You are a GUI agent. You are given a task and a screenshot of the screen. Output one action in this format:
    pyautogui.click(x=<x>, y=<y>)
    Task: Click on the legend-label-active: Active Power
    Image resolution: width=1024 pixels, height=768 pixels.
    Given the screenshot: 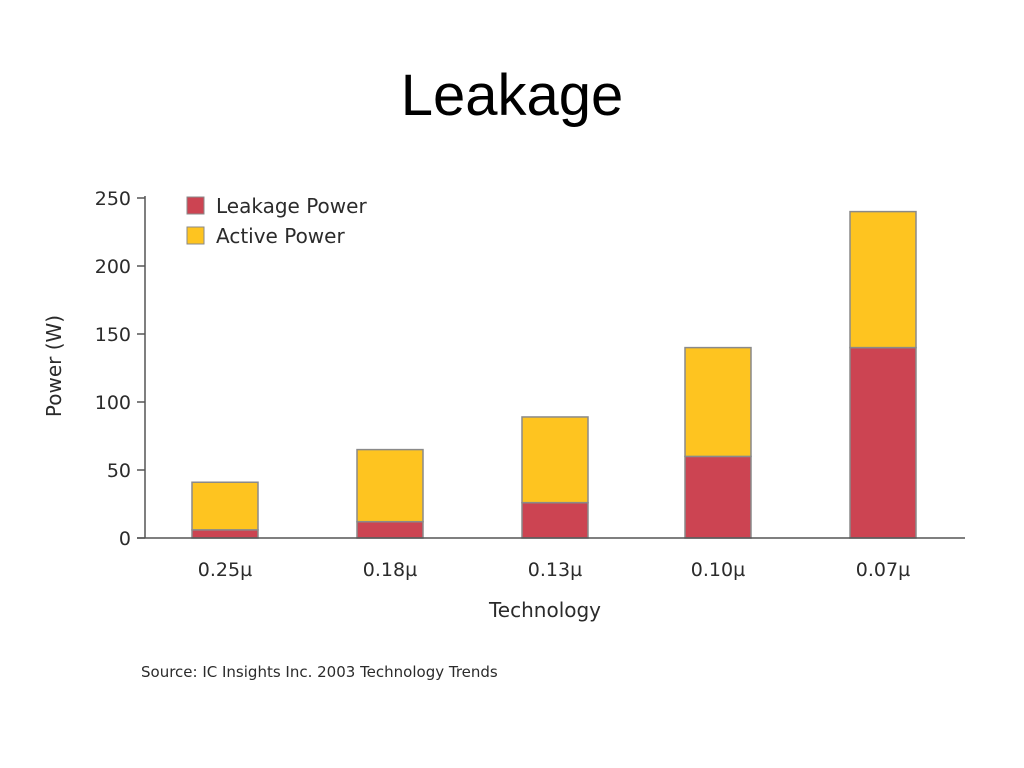 What is the action you would take?
    pyautogui.click(x=280, y=236)
    